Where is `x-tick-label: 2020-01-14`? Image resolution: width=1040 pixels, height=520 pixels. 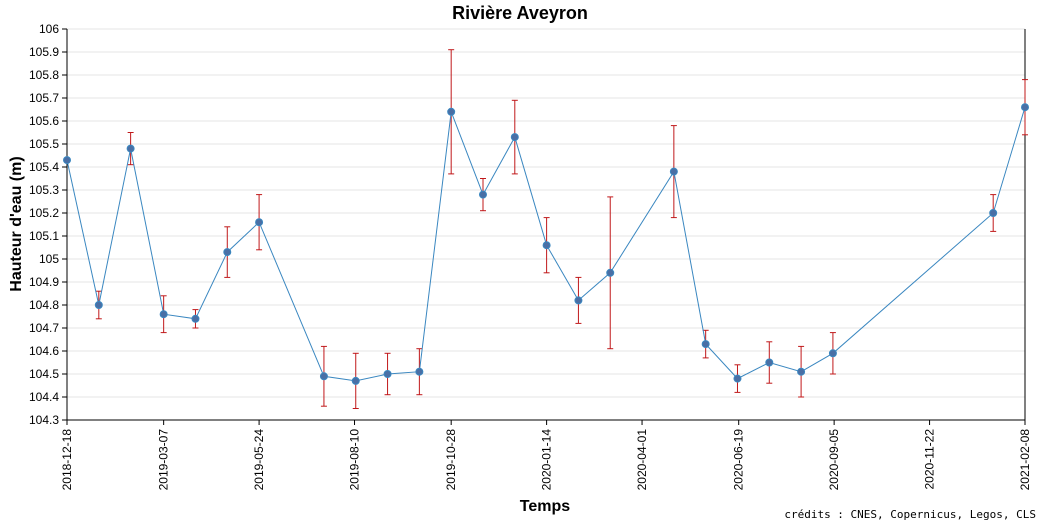 x-tick-label: 2020-01-14 is located at coordinates (547, 460).